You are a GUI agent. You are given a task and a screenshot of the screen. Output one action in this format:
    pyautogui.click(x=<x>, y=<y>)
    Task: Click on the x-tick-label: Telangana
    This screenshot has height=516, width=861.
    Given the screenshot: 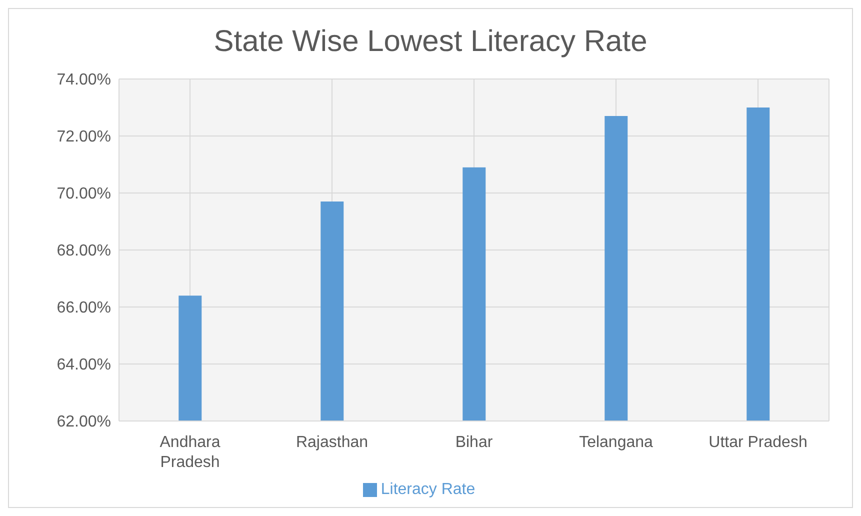 What is the action you would take?
    pyautogui.click(x=616, y=442)
    